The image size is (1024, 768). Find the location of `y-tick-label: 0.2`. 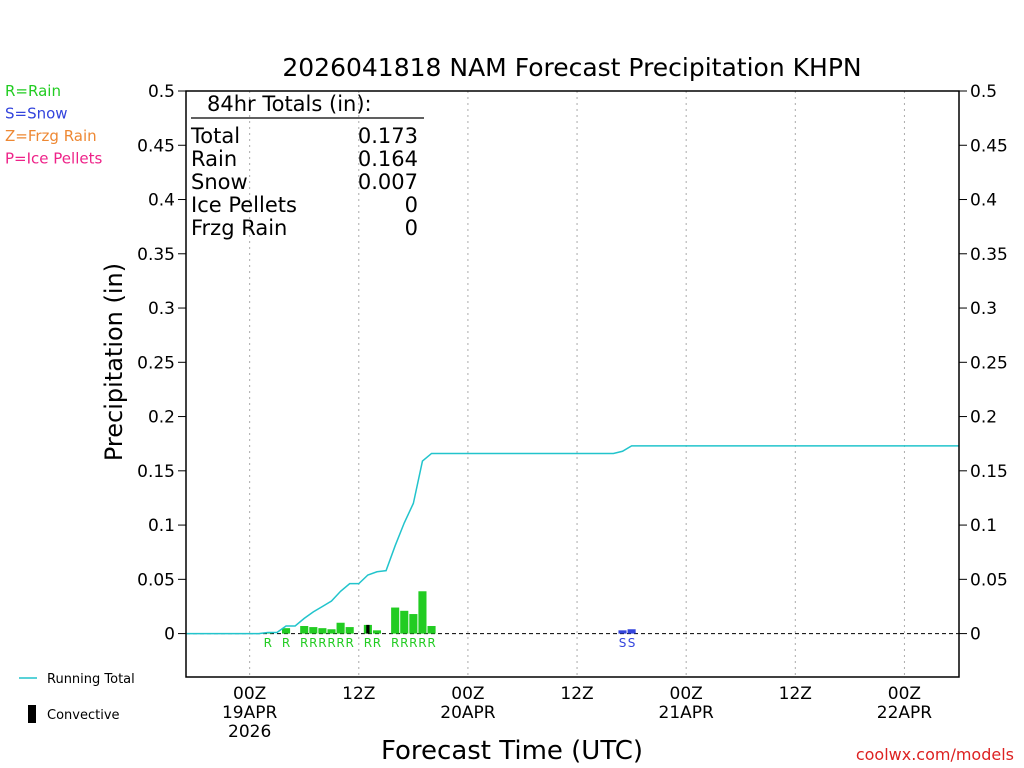

y-tick-label: 0.2 is located at coordinates (161, 418).